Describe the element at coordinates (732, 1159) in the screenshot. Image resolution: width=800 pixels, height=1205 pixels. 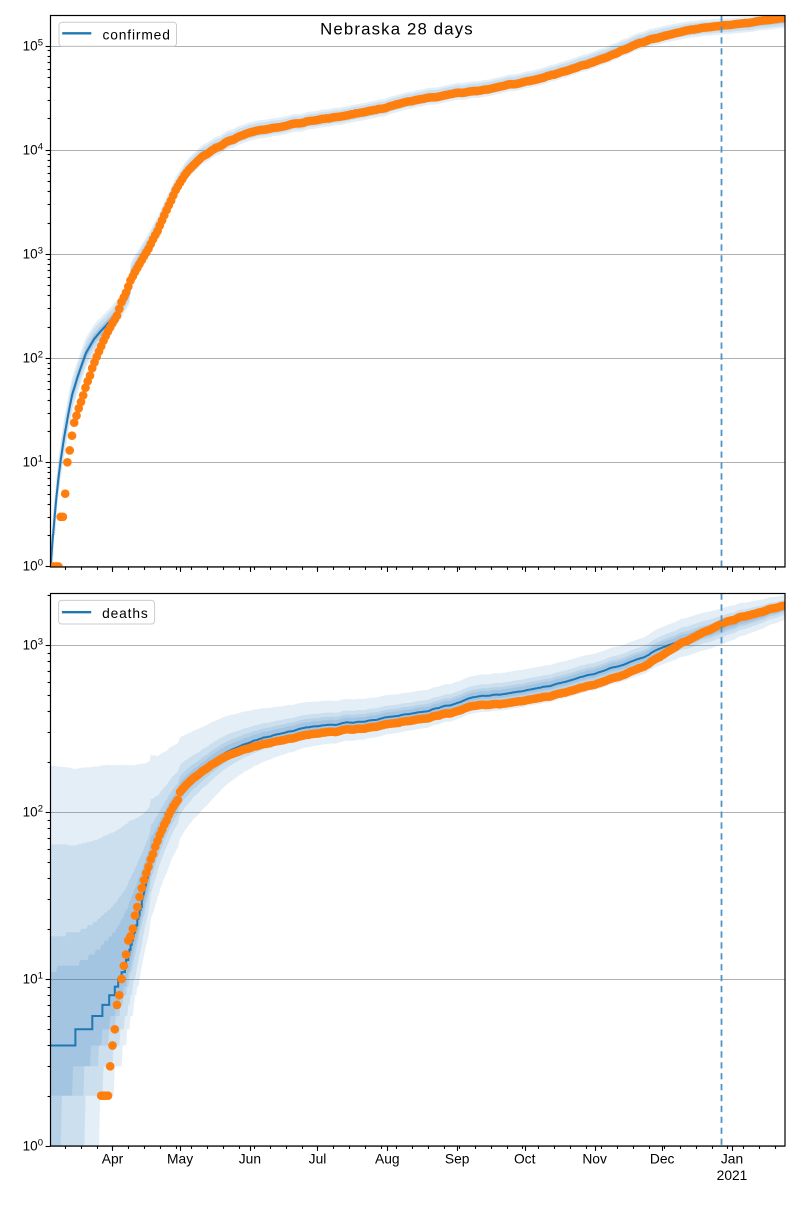
I see `svg-text: Jan` at that location.